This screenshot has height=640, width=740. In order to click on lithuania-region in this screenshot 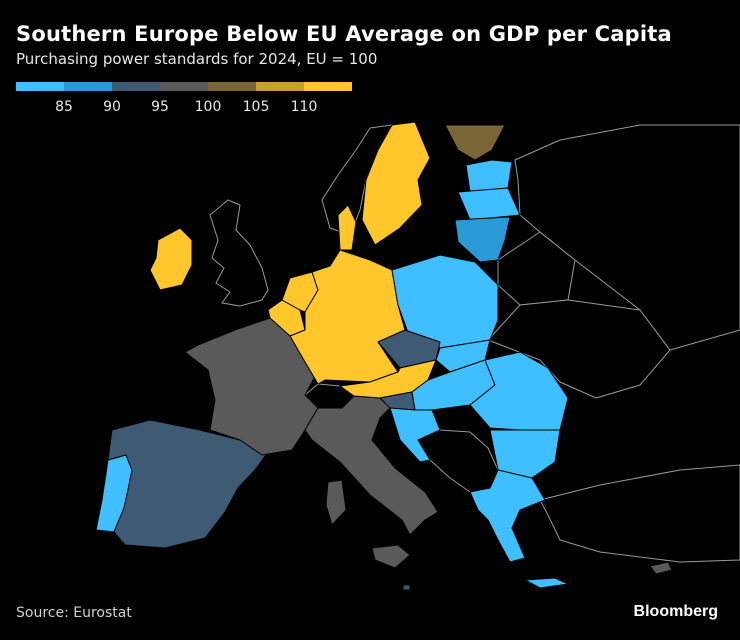, I will do `click(482, 239)`.